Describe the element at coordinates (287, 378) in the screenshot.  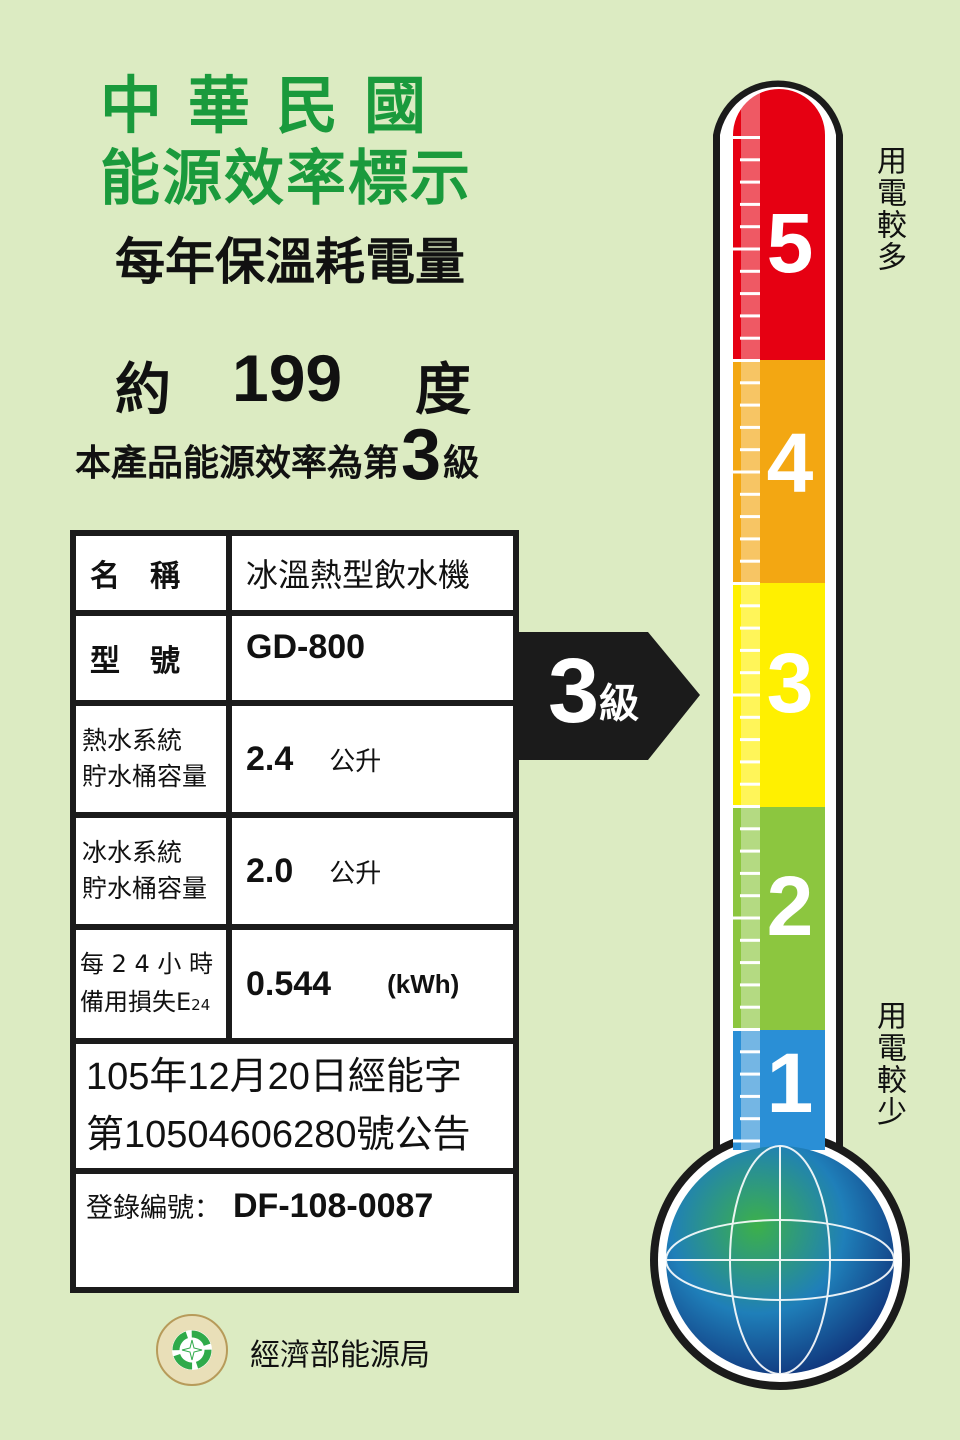
I see `consumption-value: 199` at that location.